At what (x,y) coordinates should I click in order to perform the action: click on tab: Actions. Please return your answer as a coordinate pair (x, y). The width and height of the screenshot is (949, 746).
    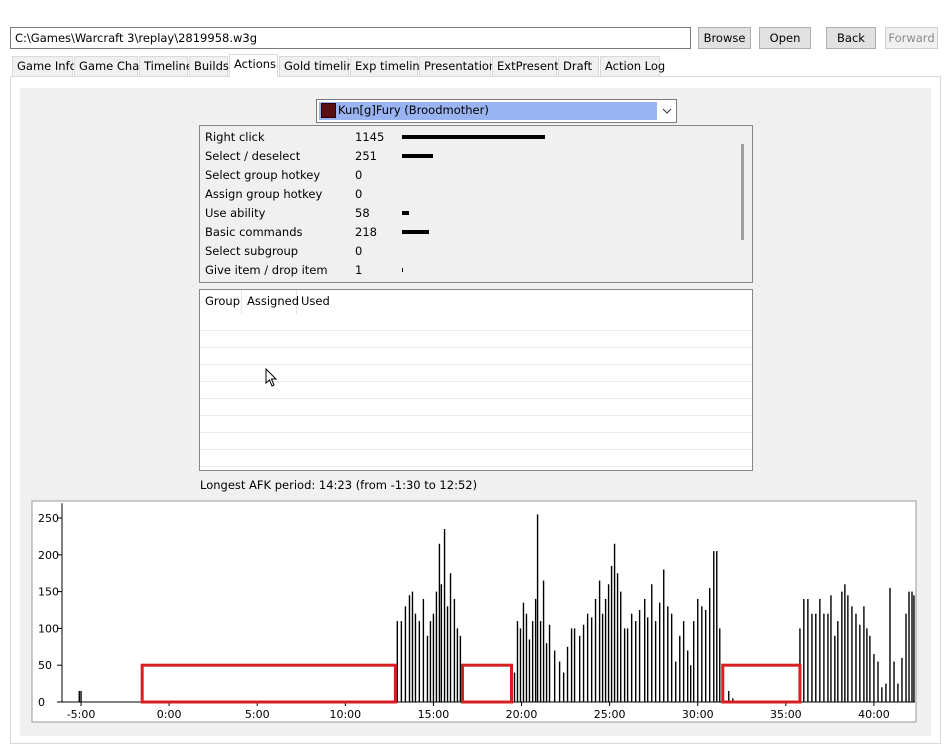
    Looking at the image, I should click on (253, 65).